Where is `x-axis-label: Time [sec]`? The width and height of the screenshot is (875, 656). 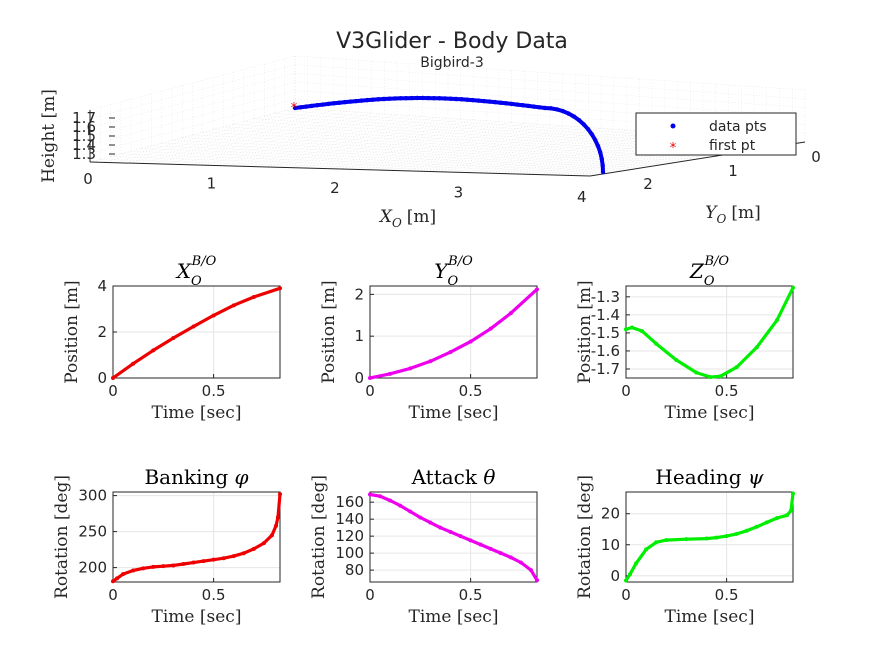 x-axis-label: Time [sec] is located at coordinates (710, 413).